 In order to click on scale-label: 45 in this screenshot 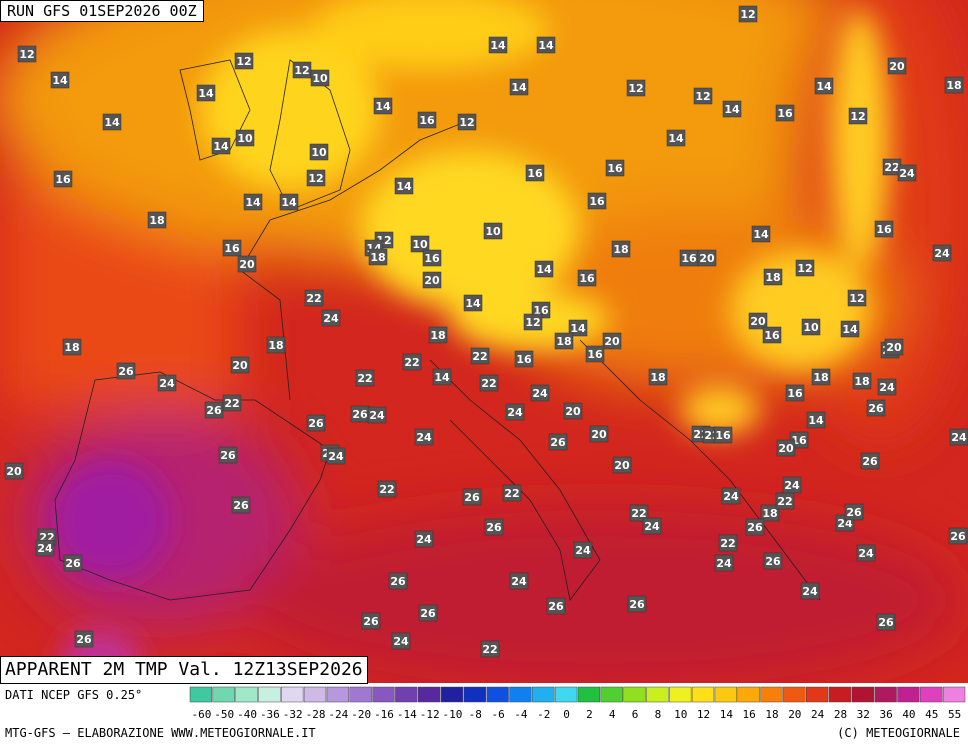, I will do `click(931, 714)`.